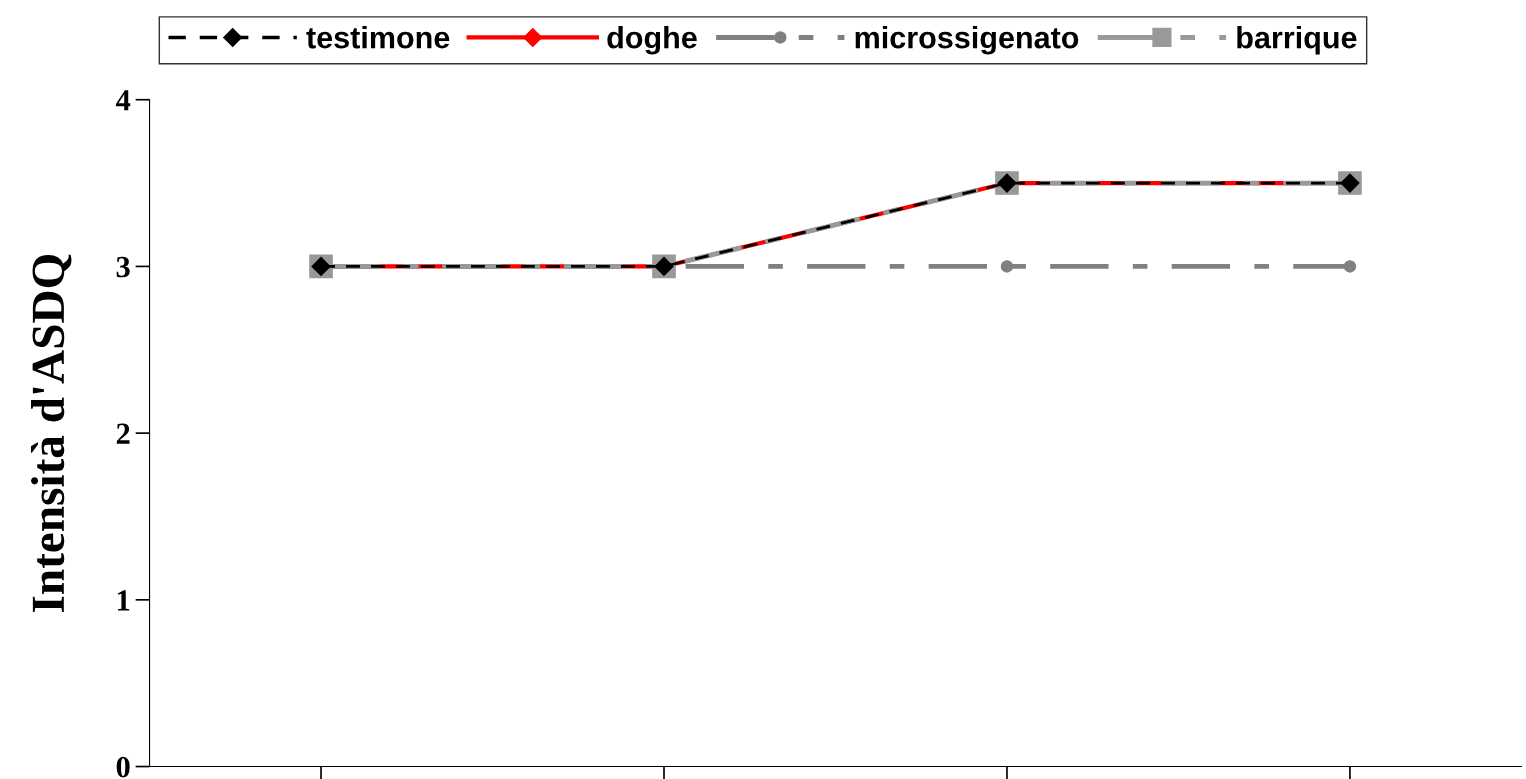 This screenshot has height=779, width=1526. What do you see at coordinates (123, 600) in the screenshot?
I see `y-tick-label: 1` at bounding box center [123, 600].